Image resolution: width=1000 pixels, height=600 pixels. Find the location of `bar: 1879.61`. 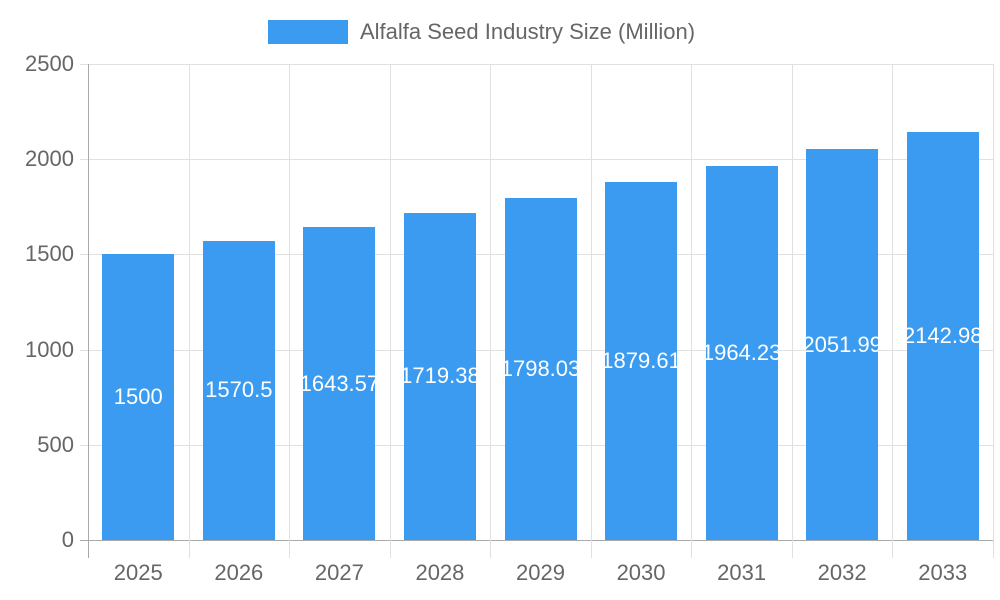

bar: 1879.61 is located at coordinates (641, 361).